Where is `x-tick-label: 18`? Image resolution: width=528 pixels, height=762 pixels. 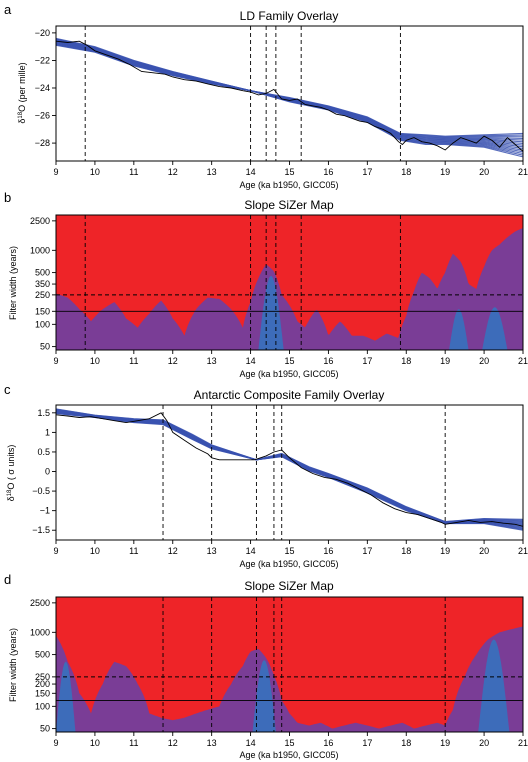
x-tick-label: 18 is located at coordinates (406, 743).